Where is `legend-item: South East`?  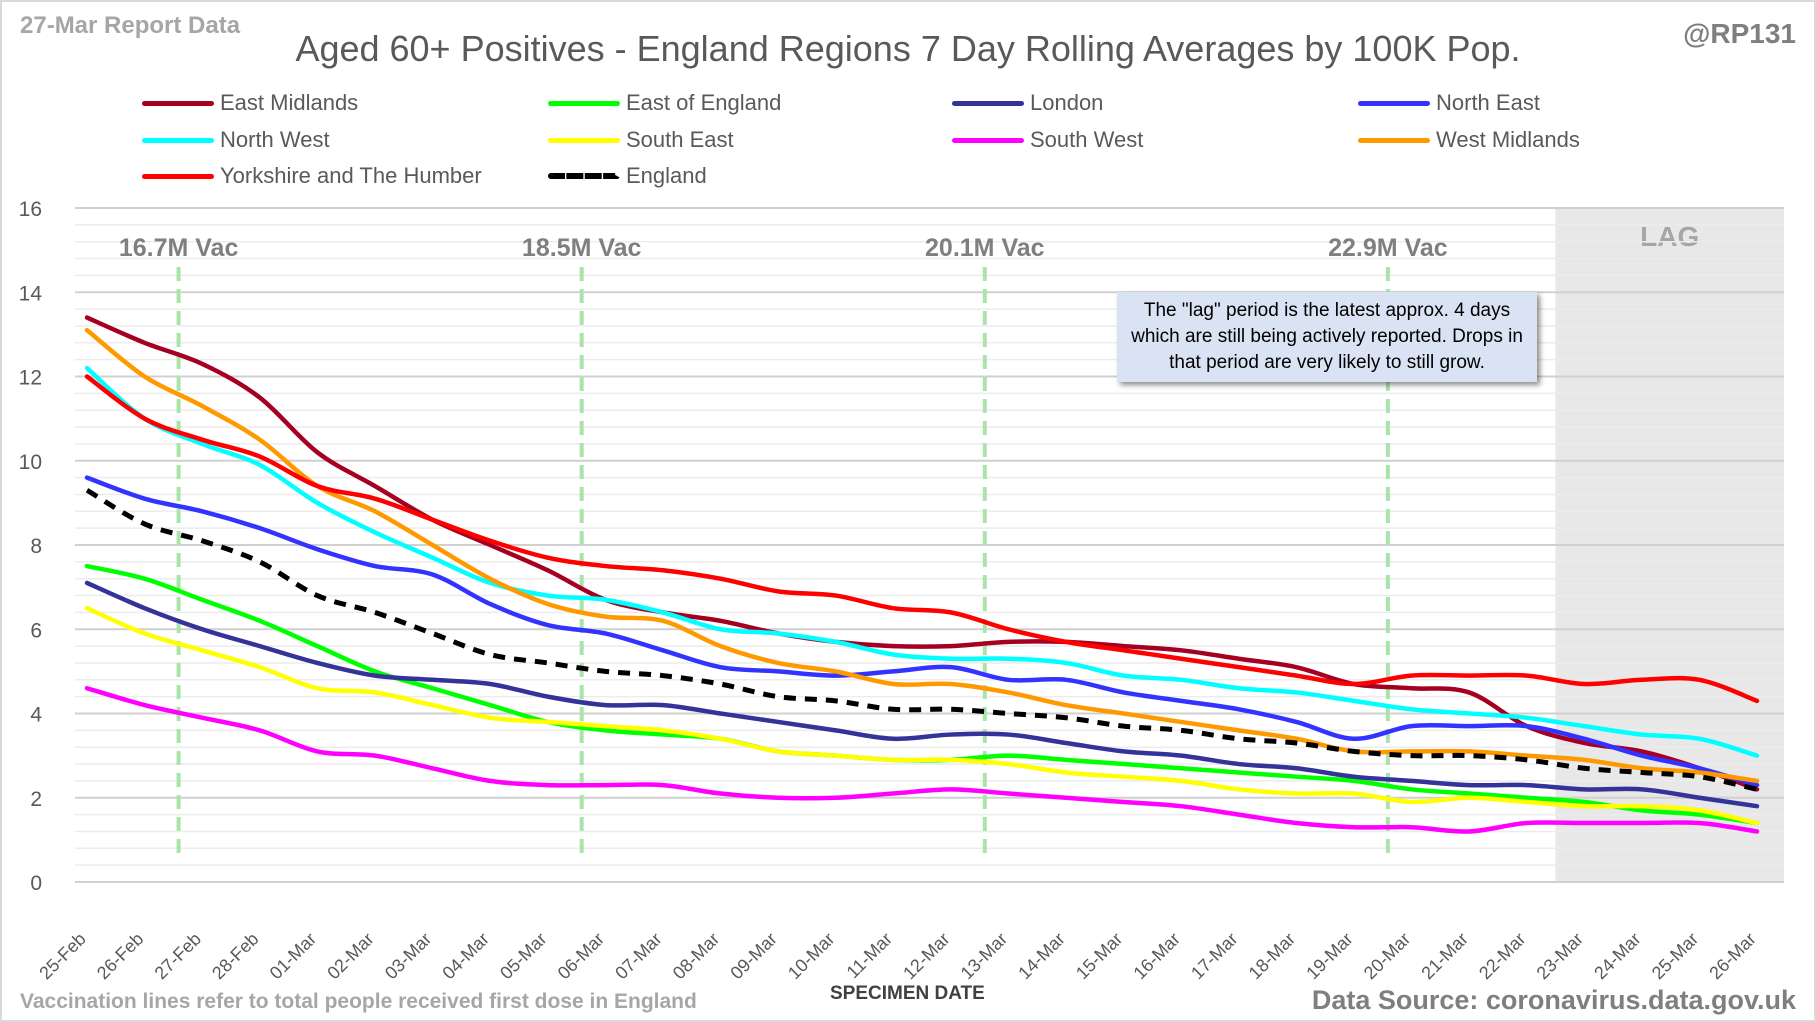 legend-item: South East is located at coordinates (641, 140).